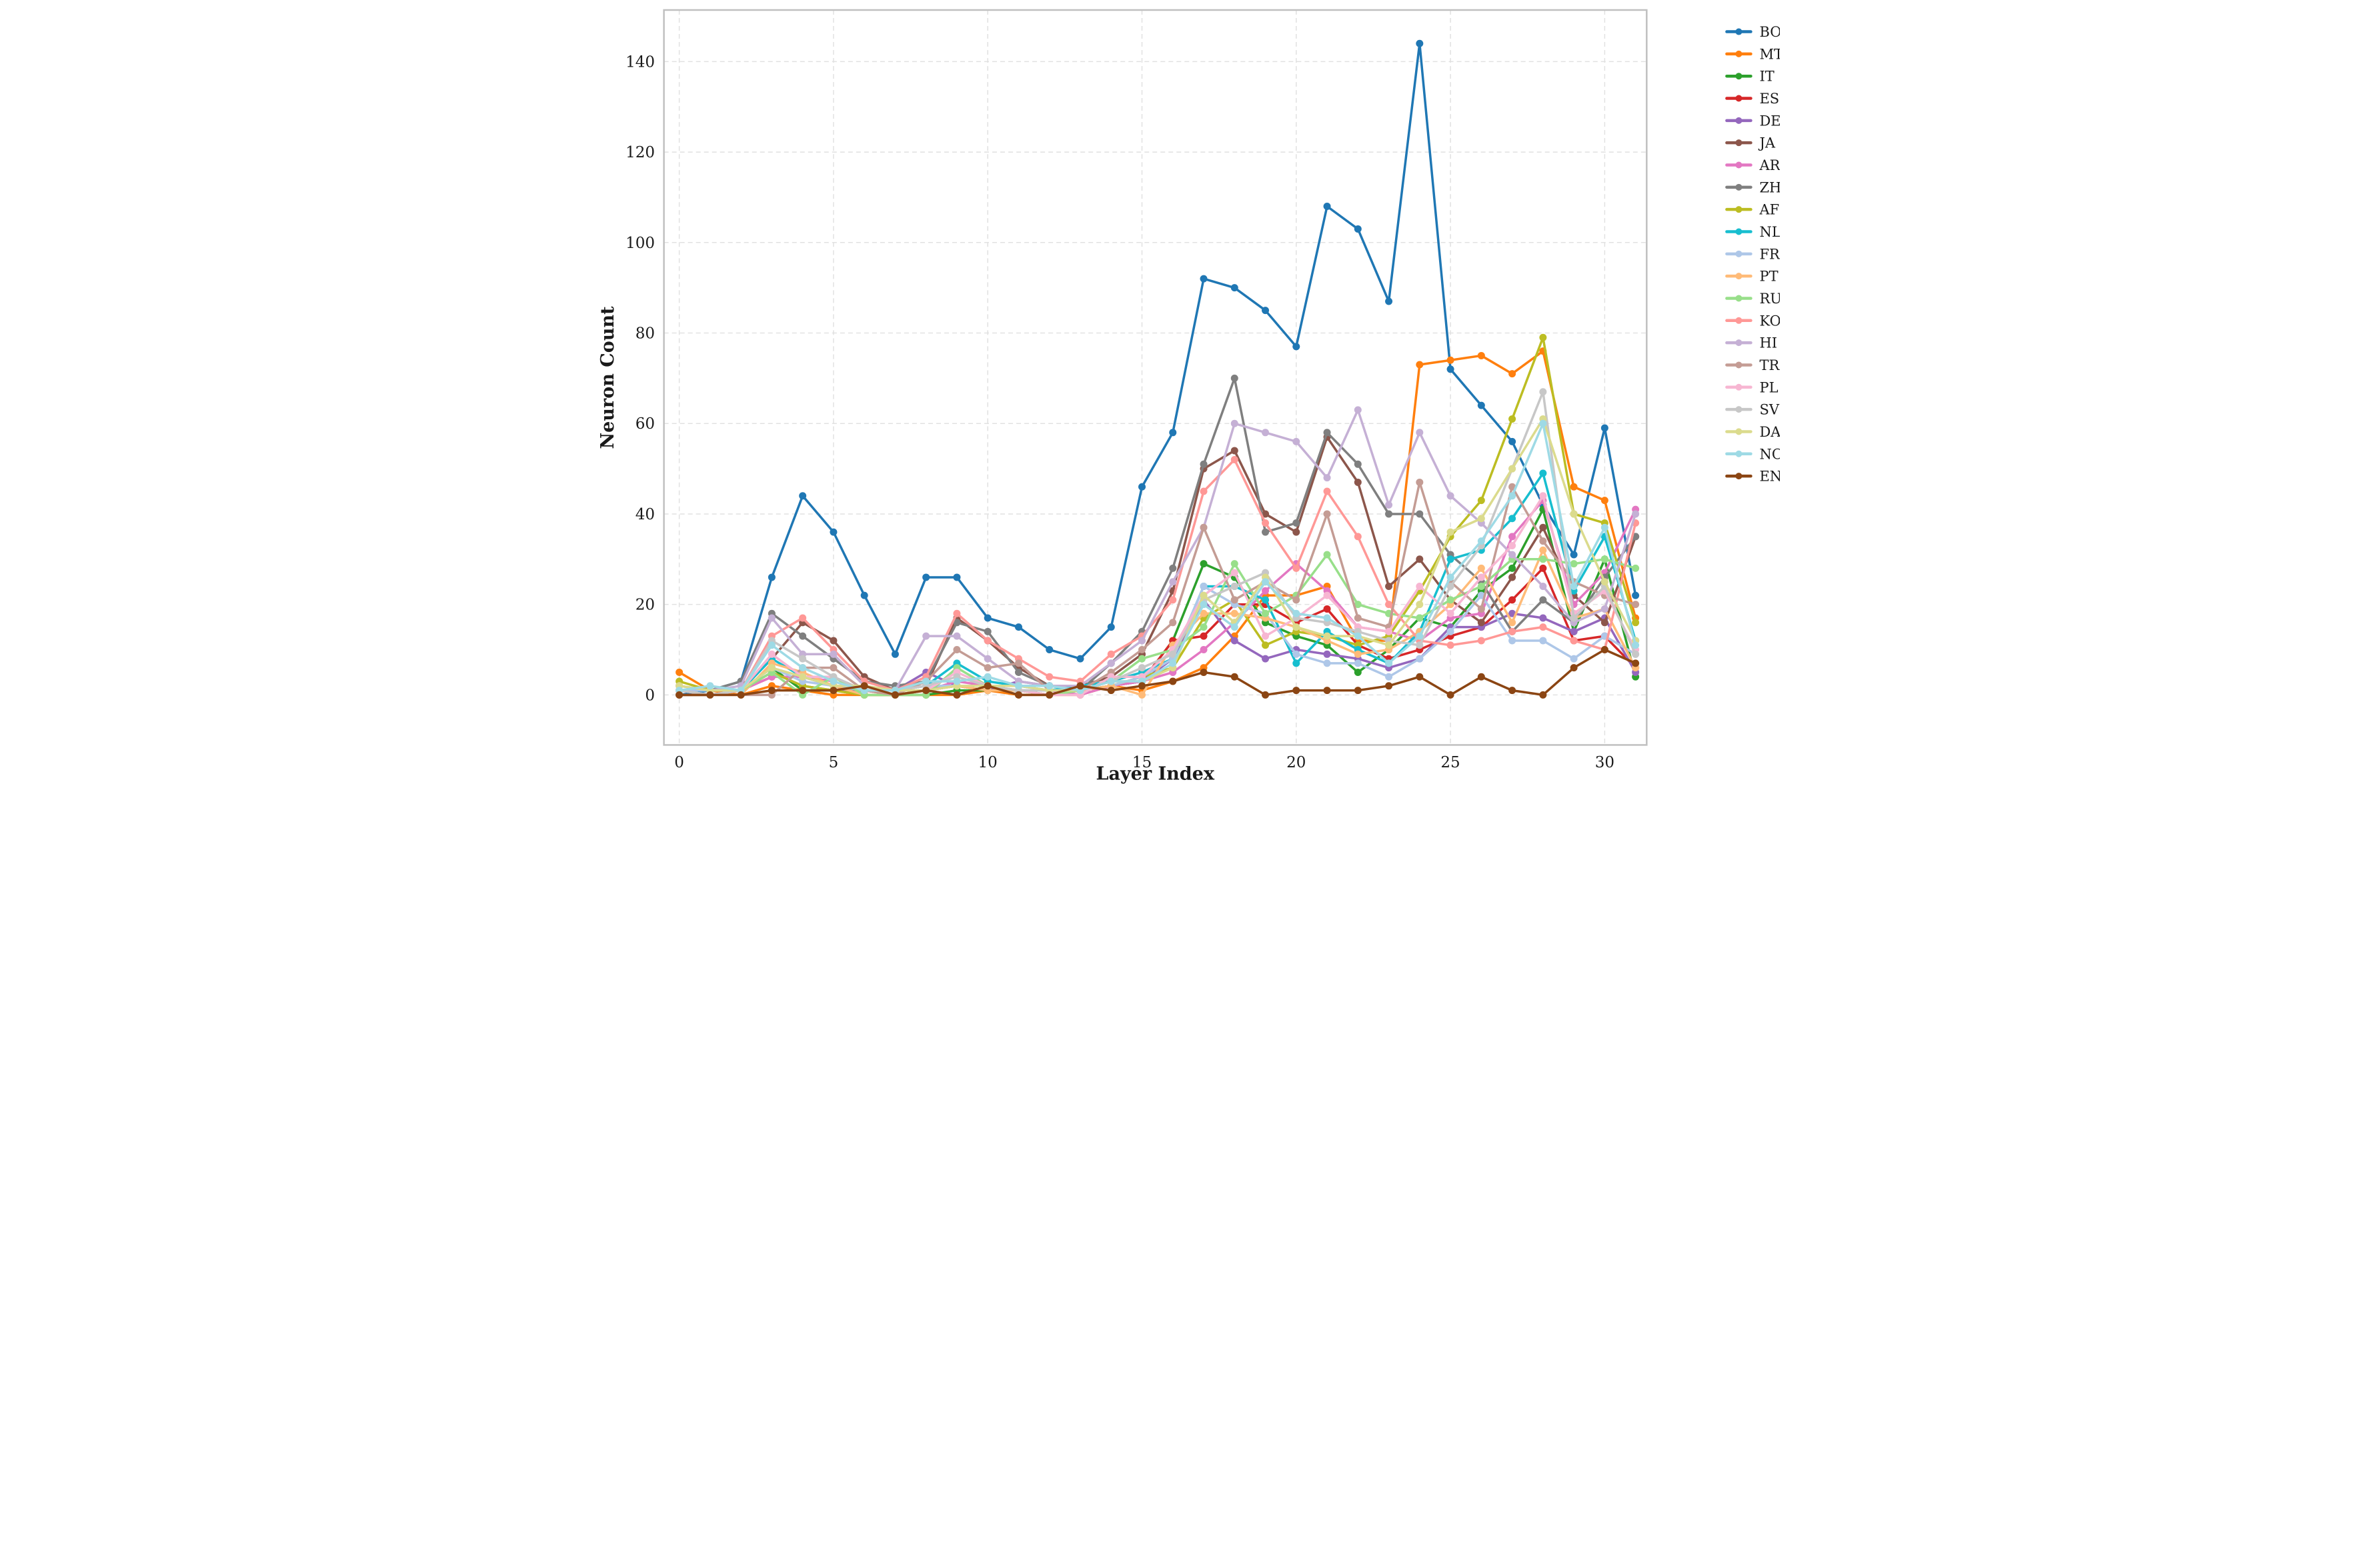 This screenshot has height=1568, width=2372. I want to click on legend-swatch-marker-ES, so click(1738, 98).